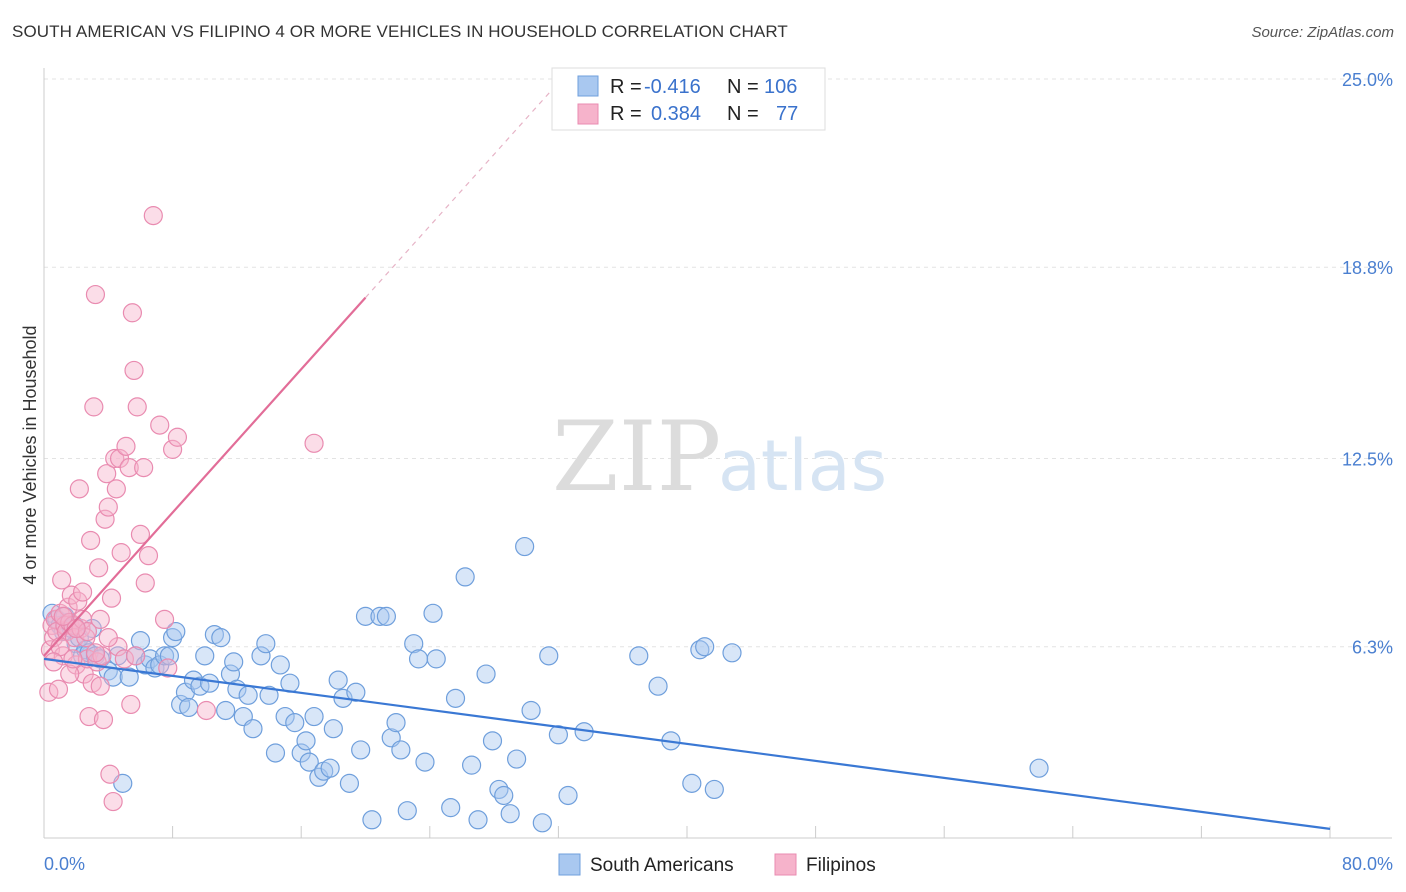  What do you see at coordinates (688, 99) in the screenshot?
I see `legend: R = -0.416 N = 106 R = 0.384 N = 77` at bounding box center [688, 99].